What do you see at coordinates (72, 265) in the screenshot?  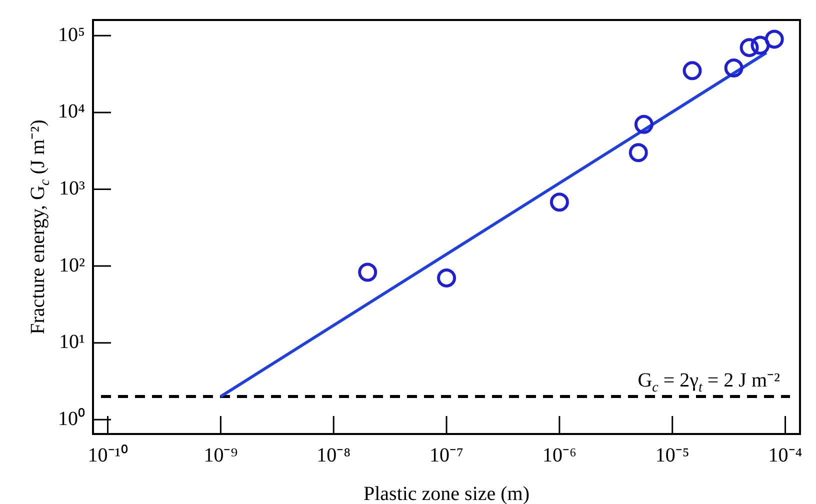 I see `y-tick-label: 10²` at bounding box center [72, 265].